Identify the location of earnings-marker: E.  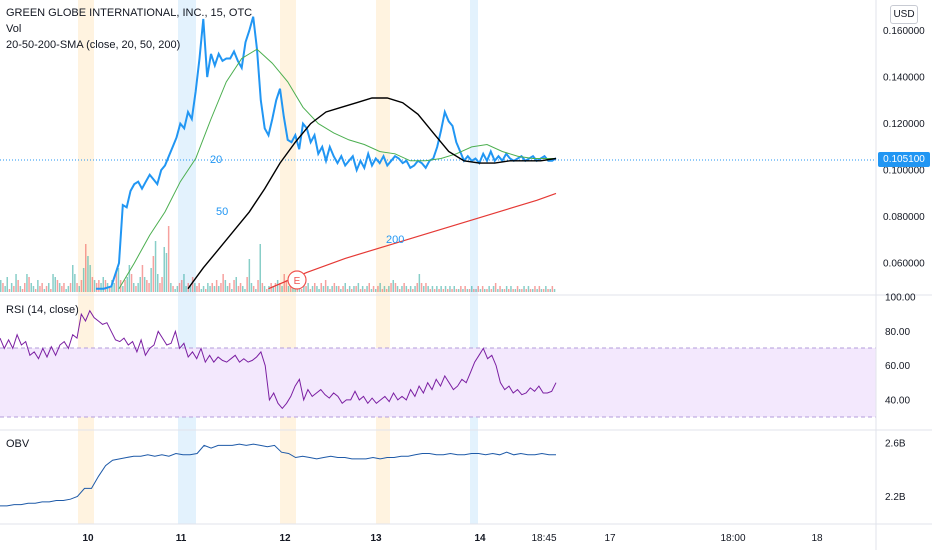
(297, 280).